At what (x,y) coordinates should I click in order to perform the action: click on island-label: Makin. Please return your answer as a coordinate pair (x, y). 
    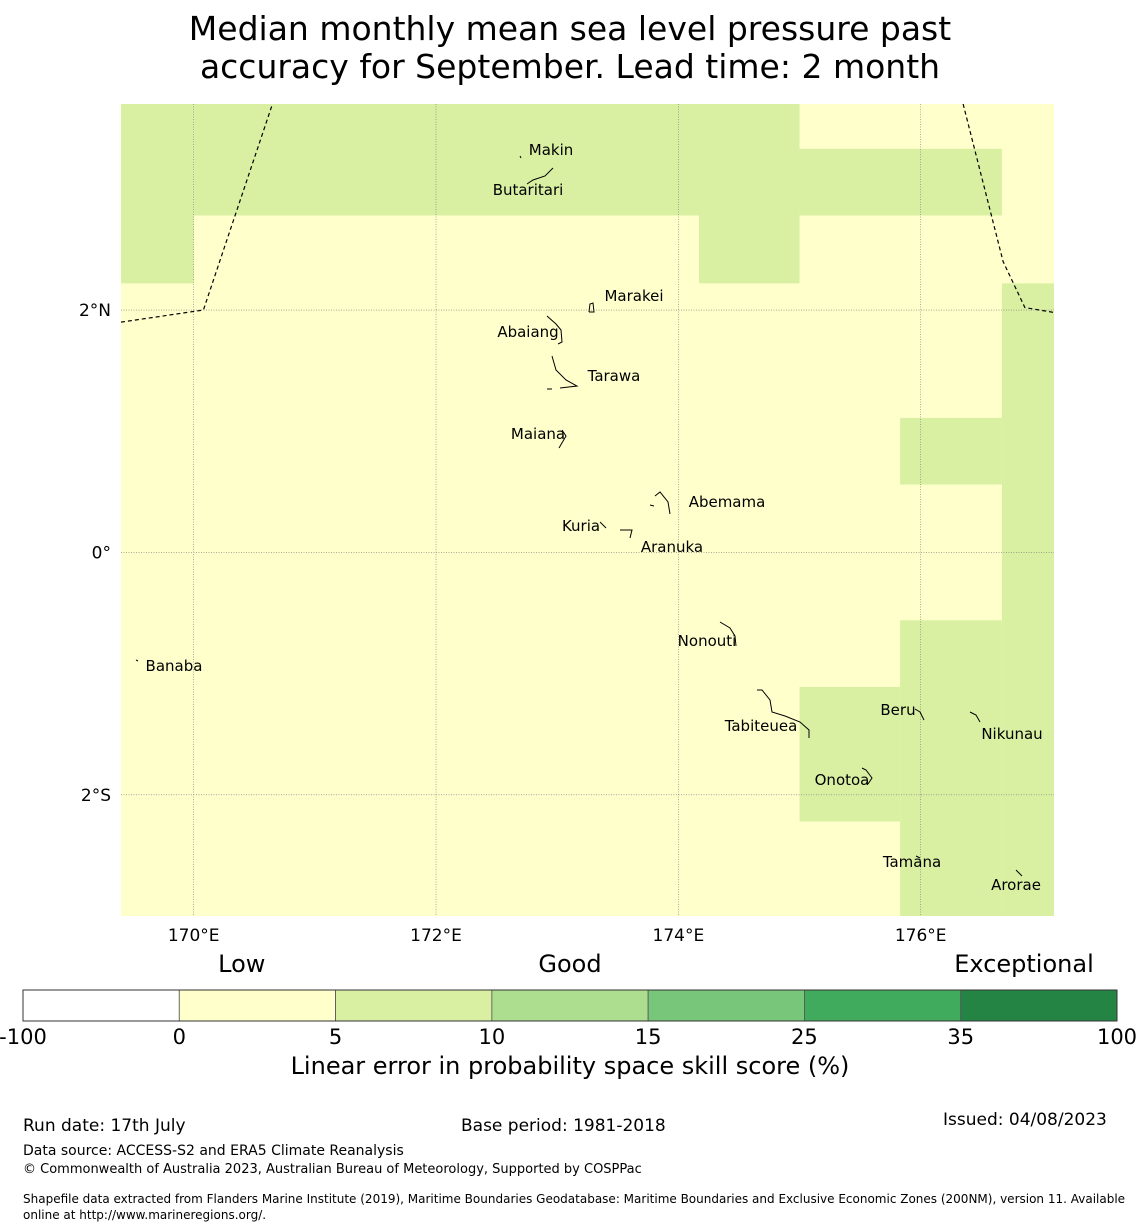
    Looking at the image, I should click on (551, 150).